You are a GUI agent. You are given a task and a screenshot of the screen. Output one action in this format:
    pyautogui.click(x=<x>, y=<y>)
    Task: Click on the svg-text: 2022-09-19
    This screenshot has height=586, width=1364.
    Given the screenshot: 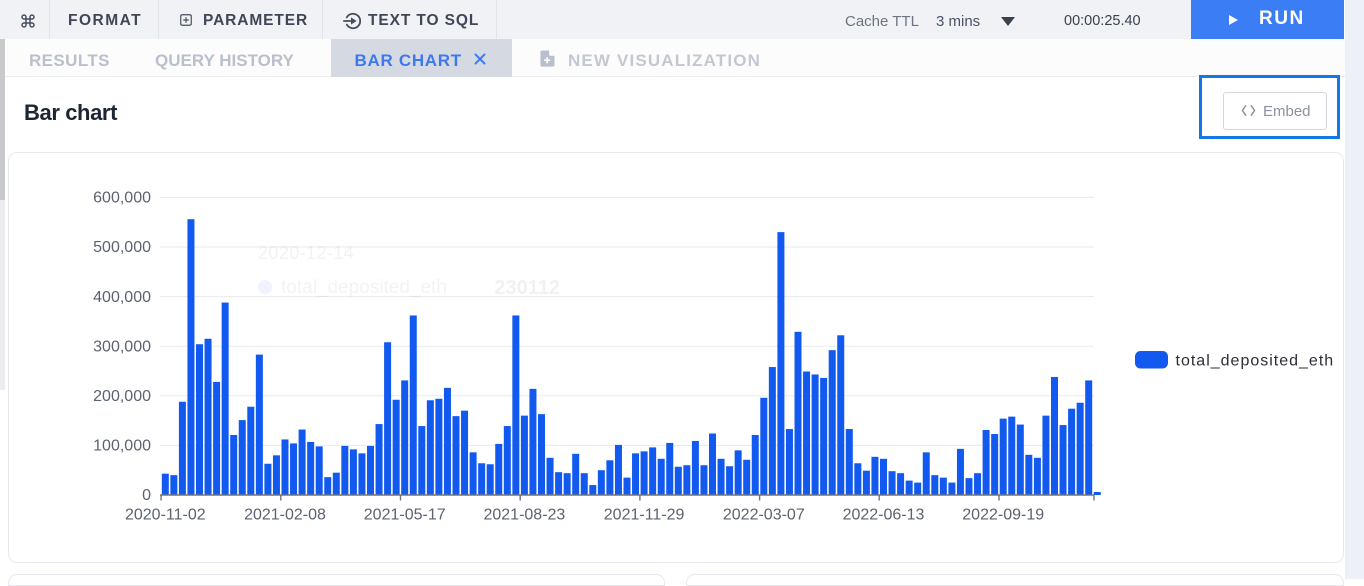 What is the action you would take?
    pyautogui.click(x=1003, y=515)
    